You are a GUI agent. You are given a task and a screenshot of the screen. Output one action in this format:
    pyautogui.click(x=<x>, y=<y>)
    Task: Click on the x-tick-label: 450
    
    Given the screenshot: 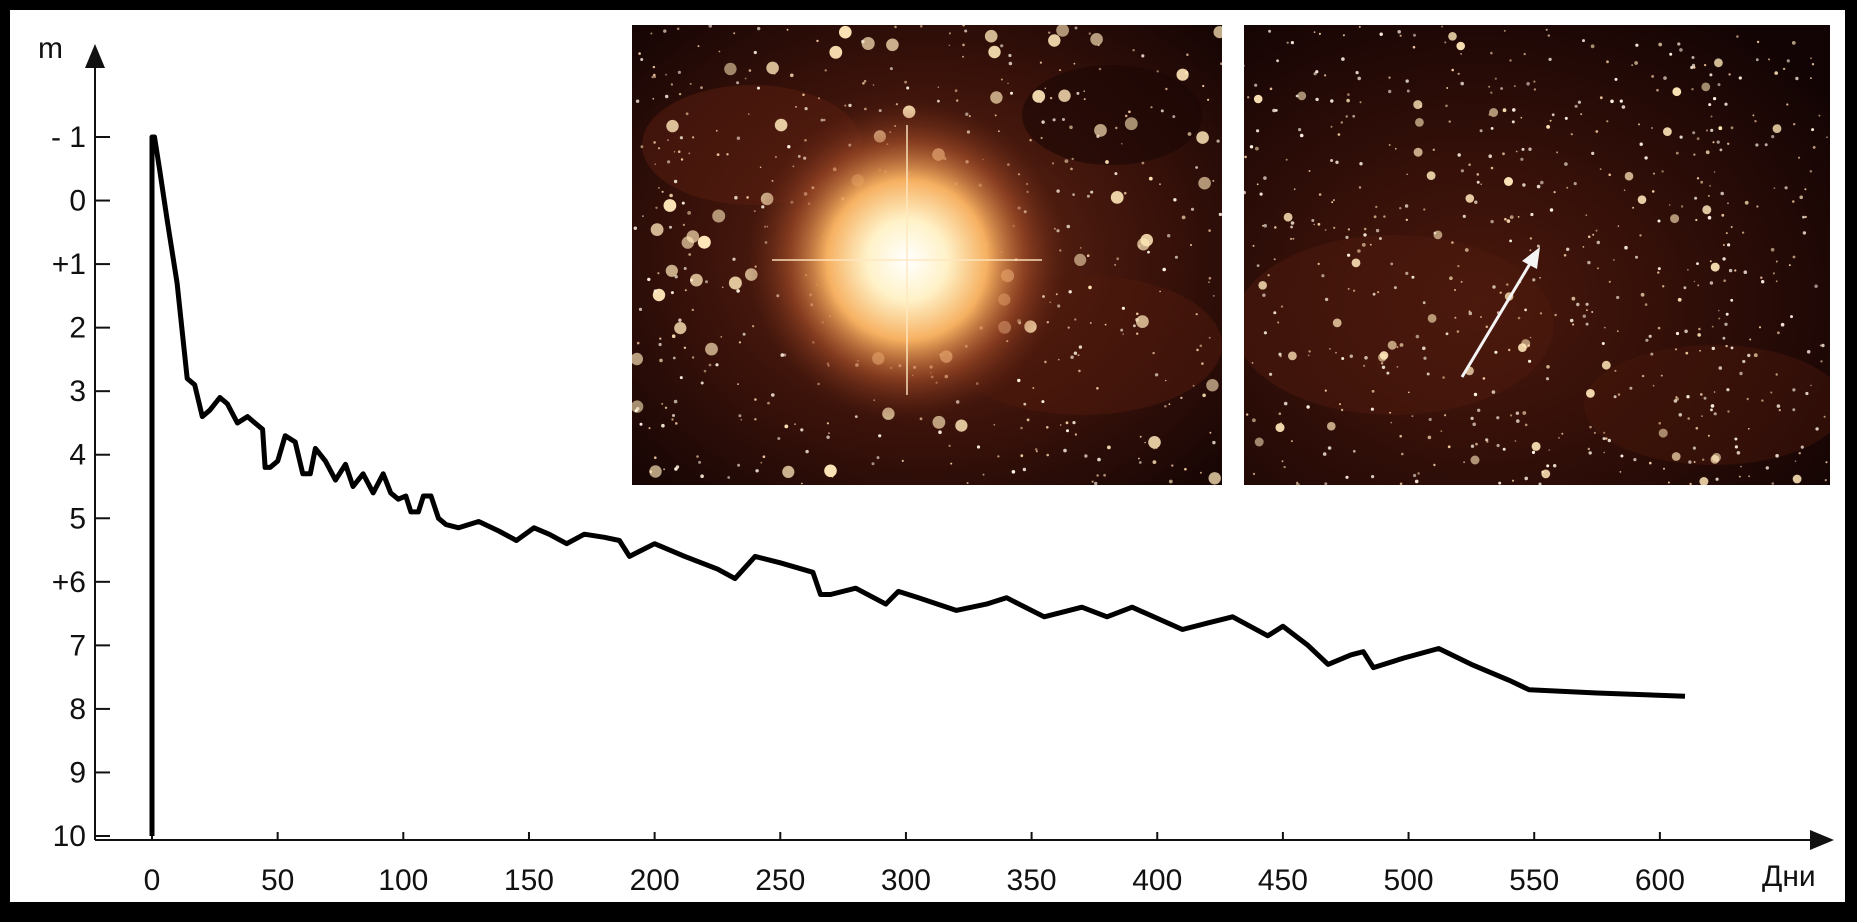 What is the action you would take?
    pyautogui.click(x=1283, y=880)
    